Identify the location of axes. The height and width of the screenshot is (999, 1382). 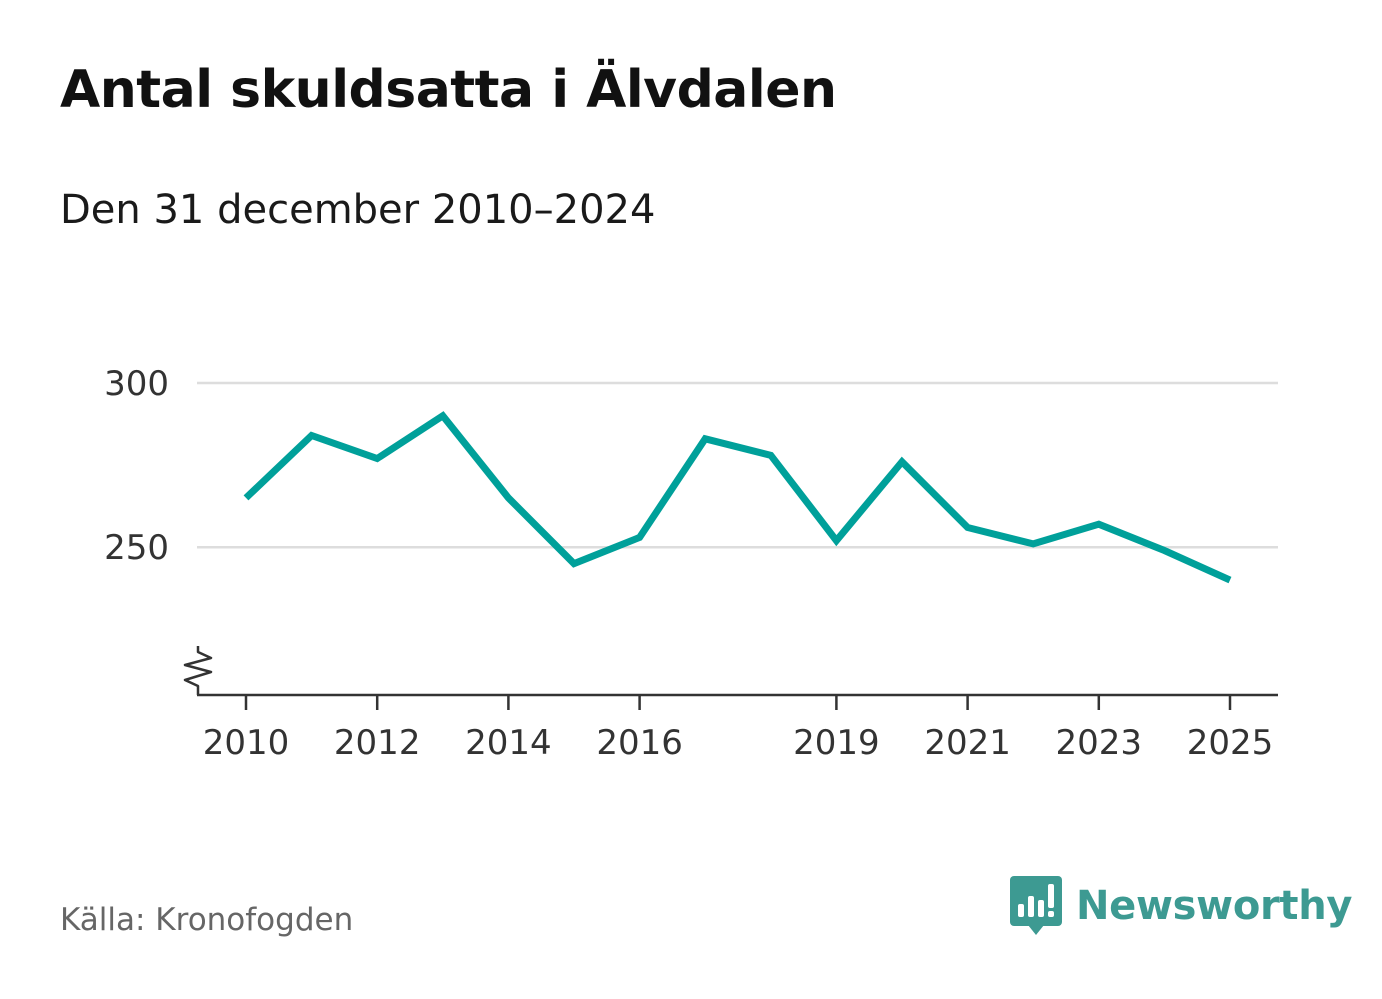
(730, 671).